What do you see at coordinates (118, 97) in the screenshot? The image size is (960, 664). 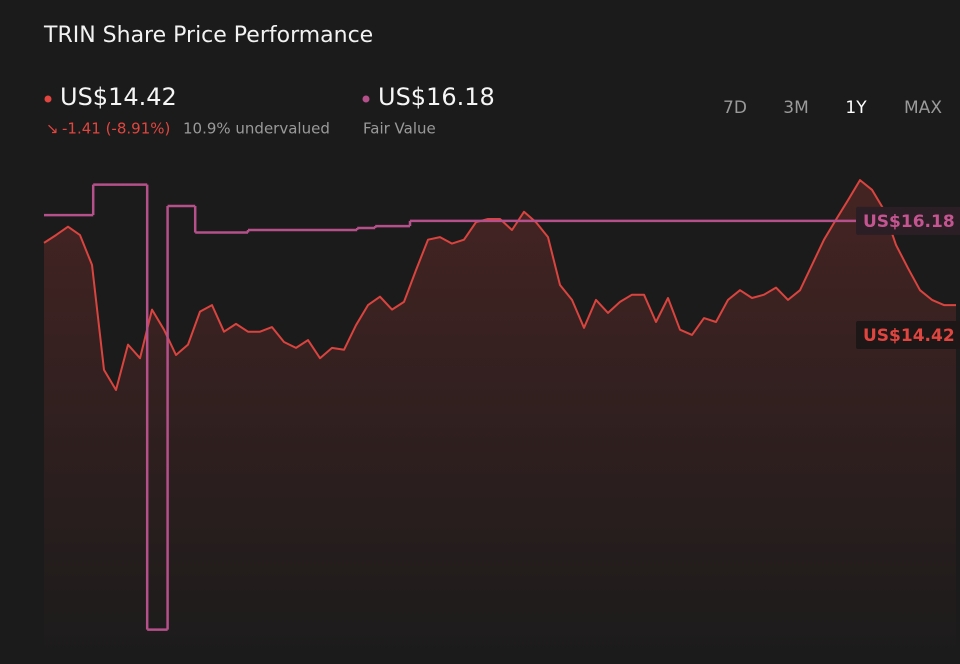 I see `current-price: US$14.42` at bounding box center [118, 97].